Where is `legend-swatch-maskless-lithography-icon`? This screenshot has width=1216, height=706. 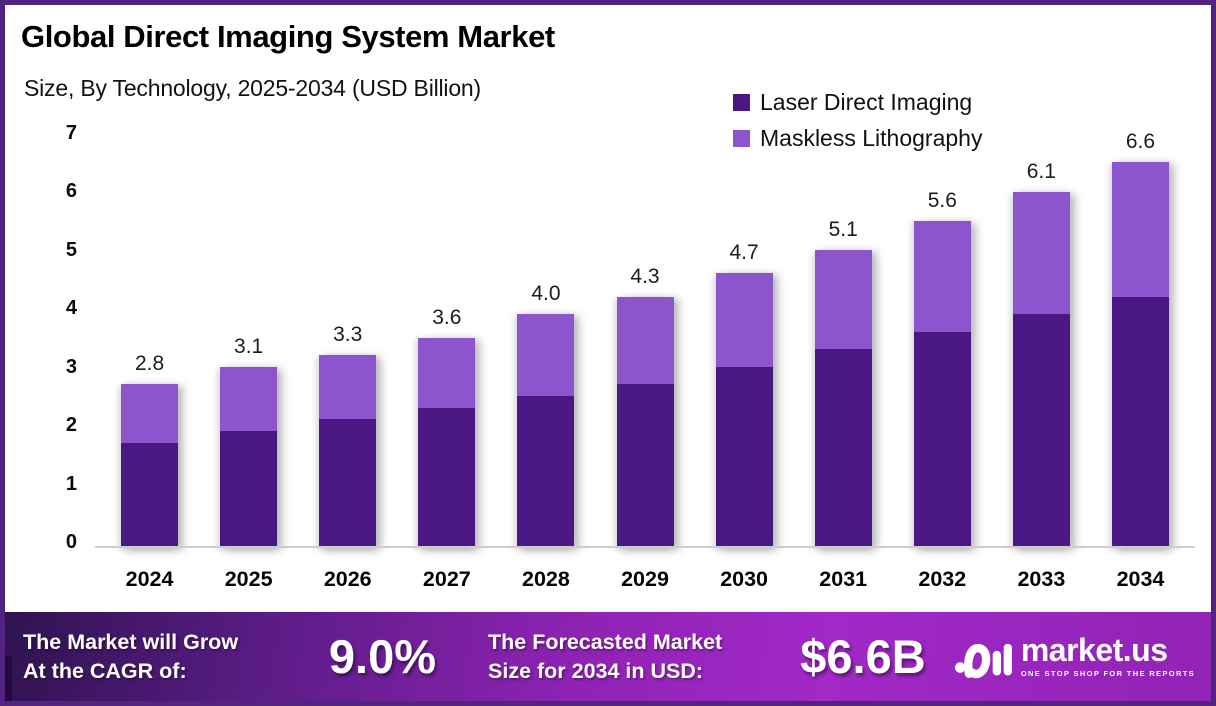
legend-swatch-maskless-lithography-icon is located at coordinates (741, 138).